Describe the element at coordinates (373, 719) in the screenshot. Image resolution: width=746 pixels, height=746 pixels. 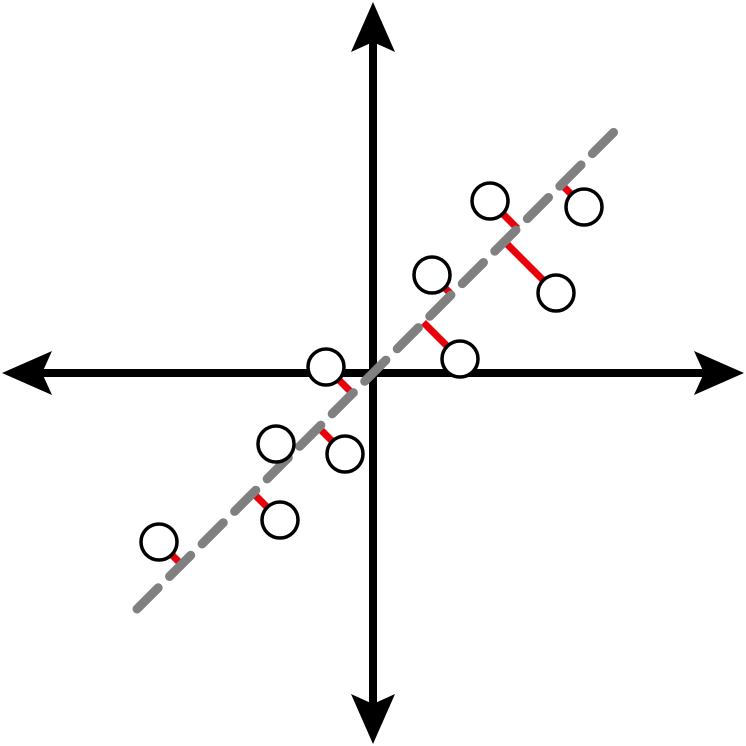
I see `arrow-down-icon` at that location.